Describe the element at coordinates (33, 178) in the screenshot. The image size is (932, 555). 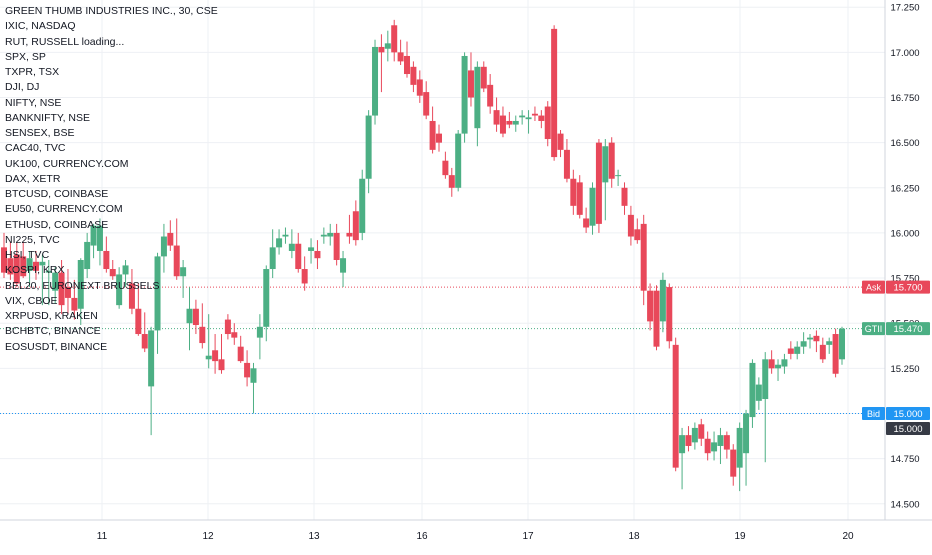
I see `legend-item: DAX, XETR` at that location.